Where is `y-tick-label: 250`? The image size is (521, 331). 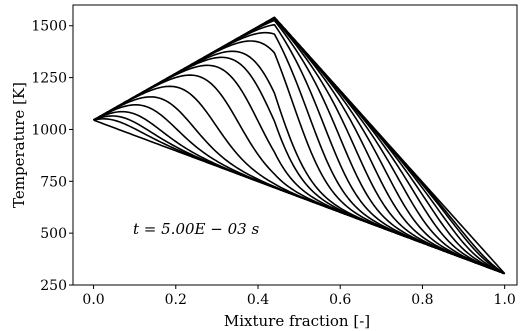
y-tick-label: 250 is located at coordinates (53, 286).